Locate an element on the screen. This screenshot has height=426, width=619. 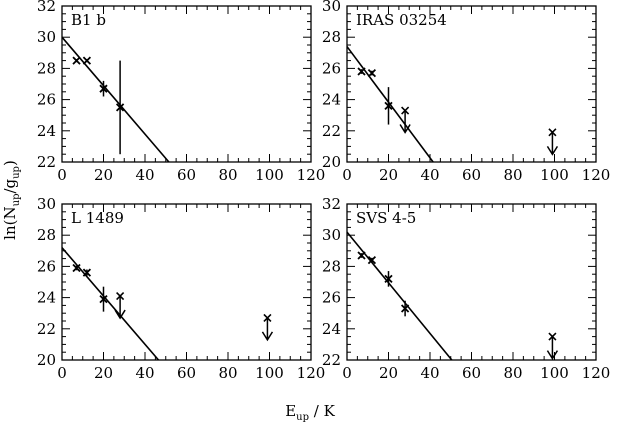
x-axis-title: Eup / K is located at coordinates (310, 412).